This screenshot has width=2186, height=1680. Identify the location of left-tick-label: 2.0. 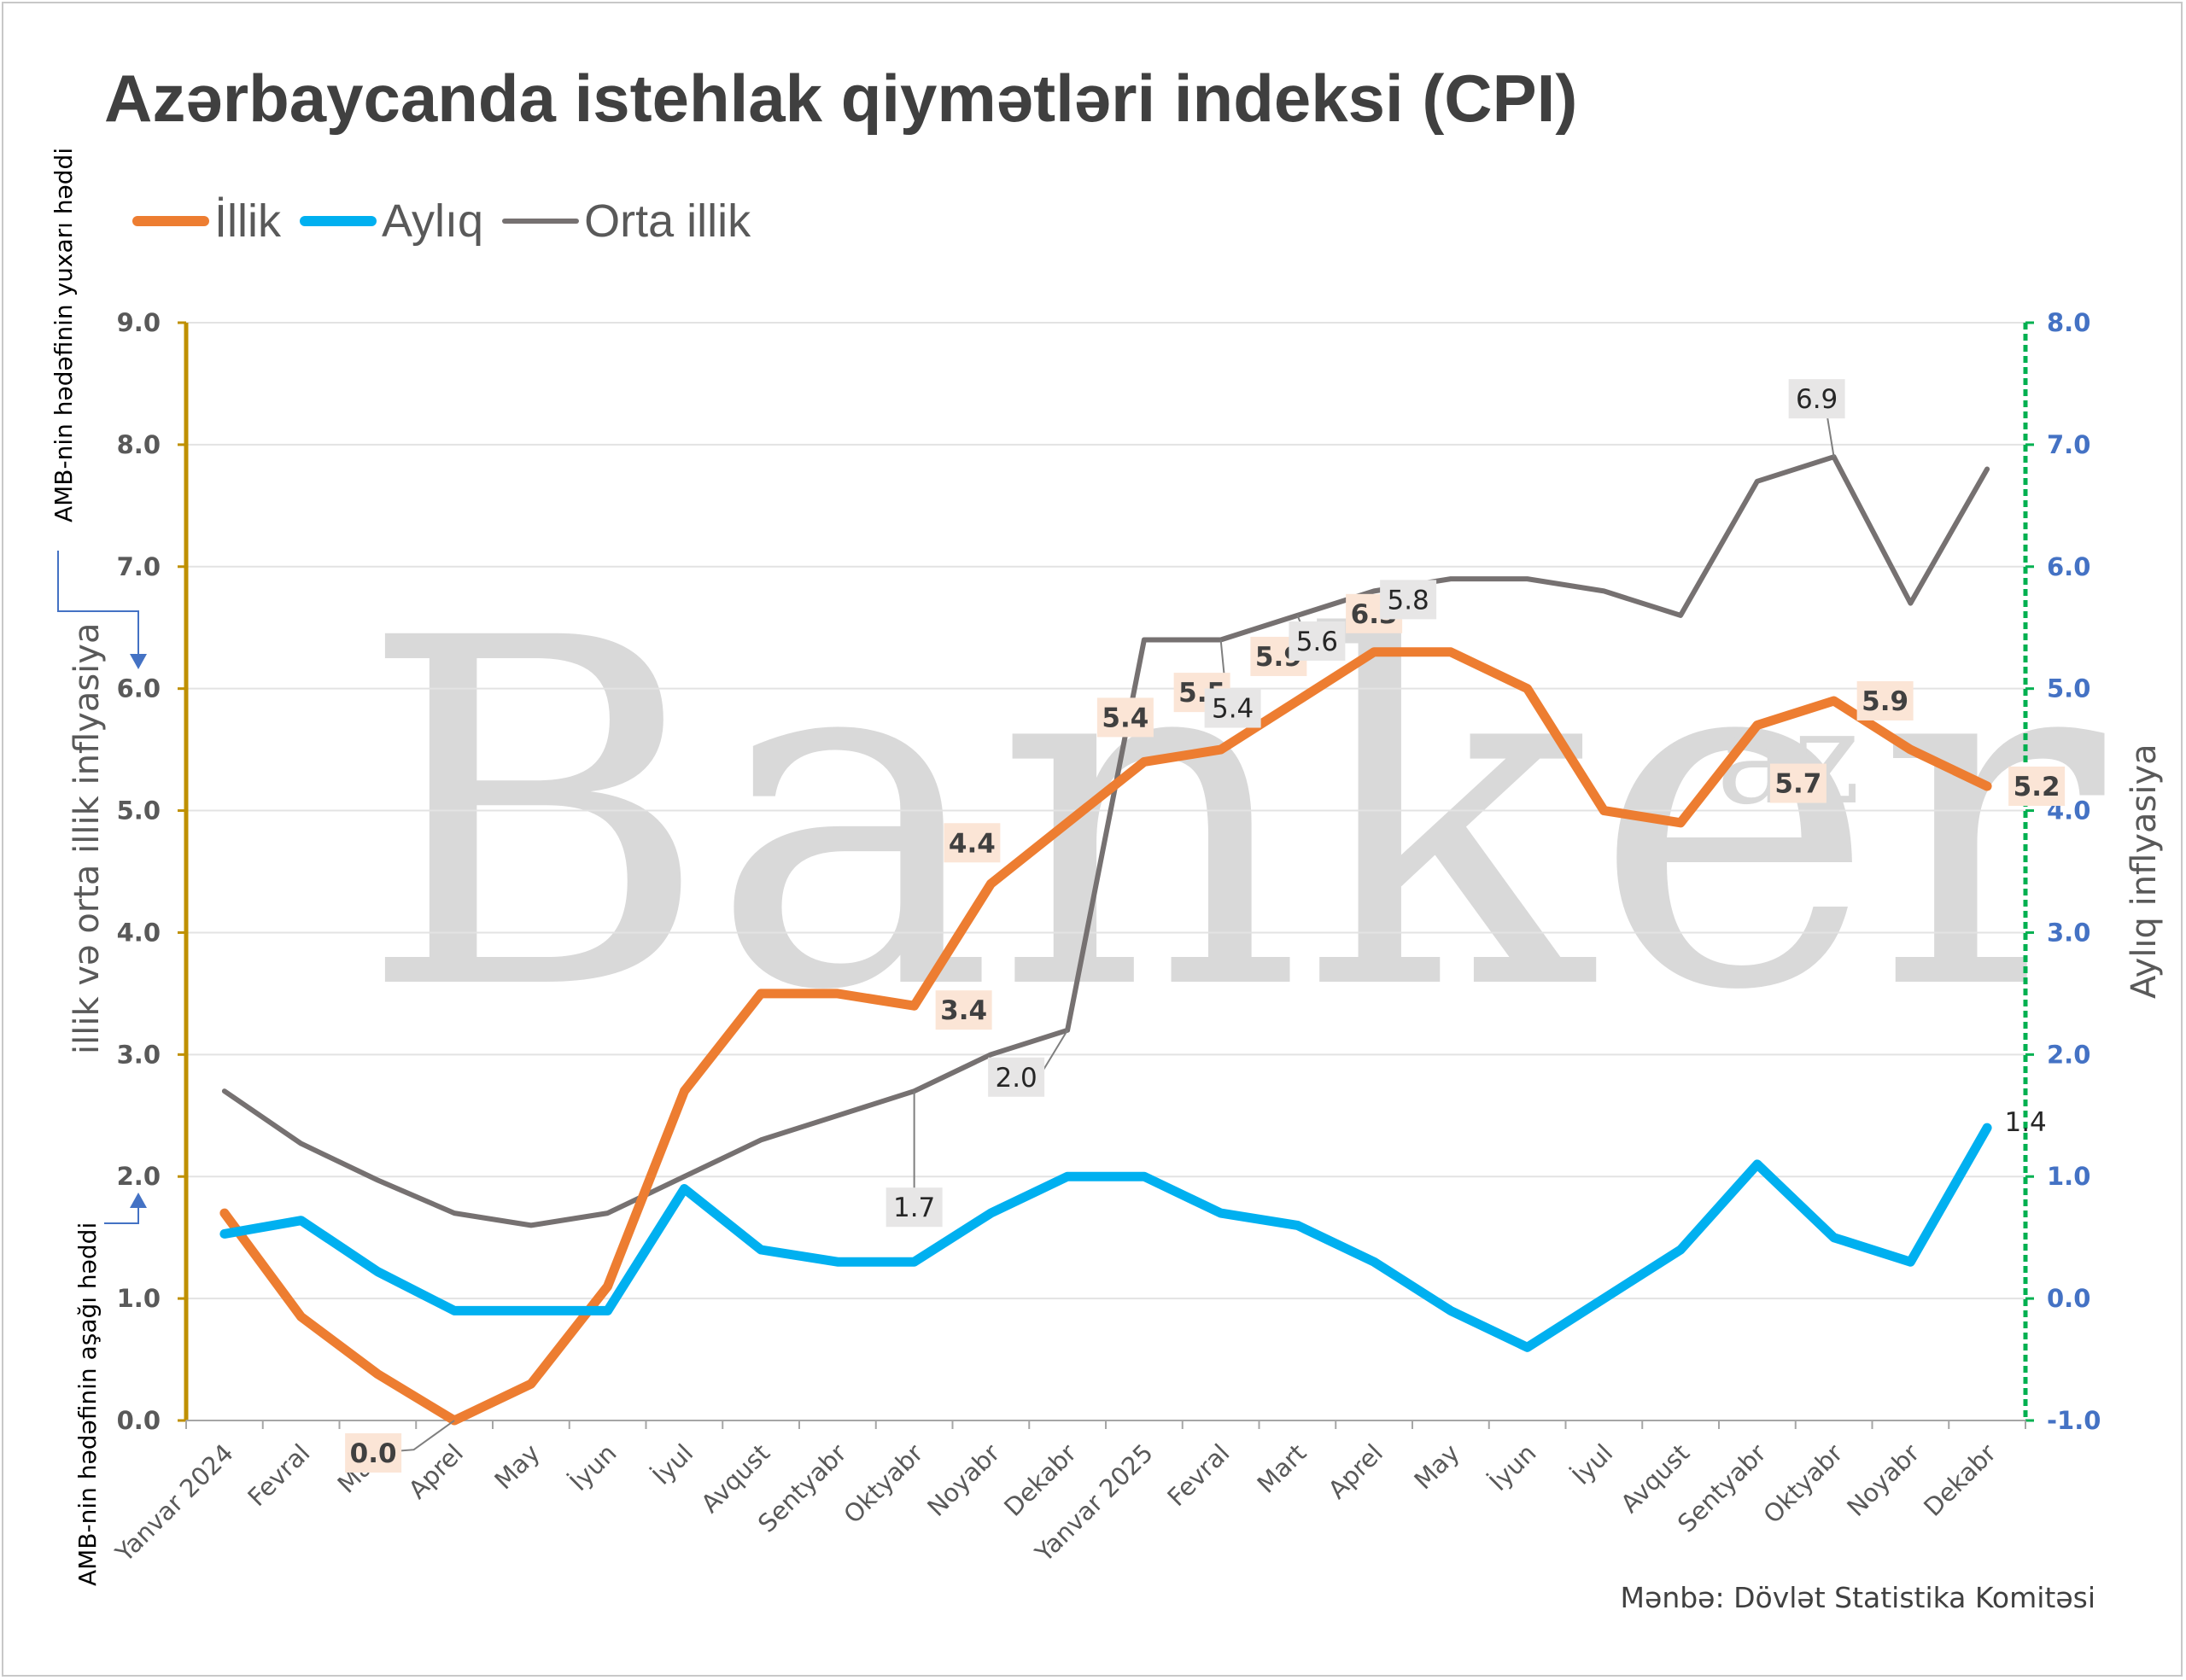
(139, 1176).